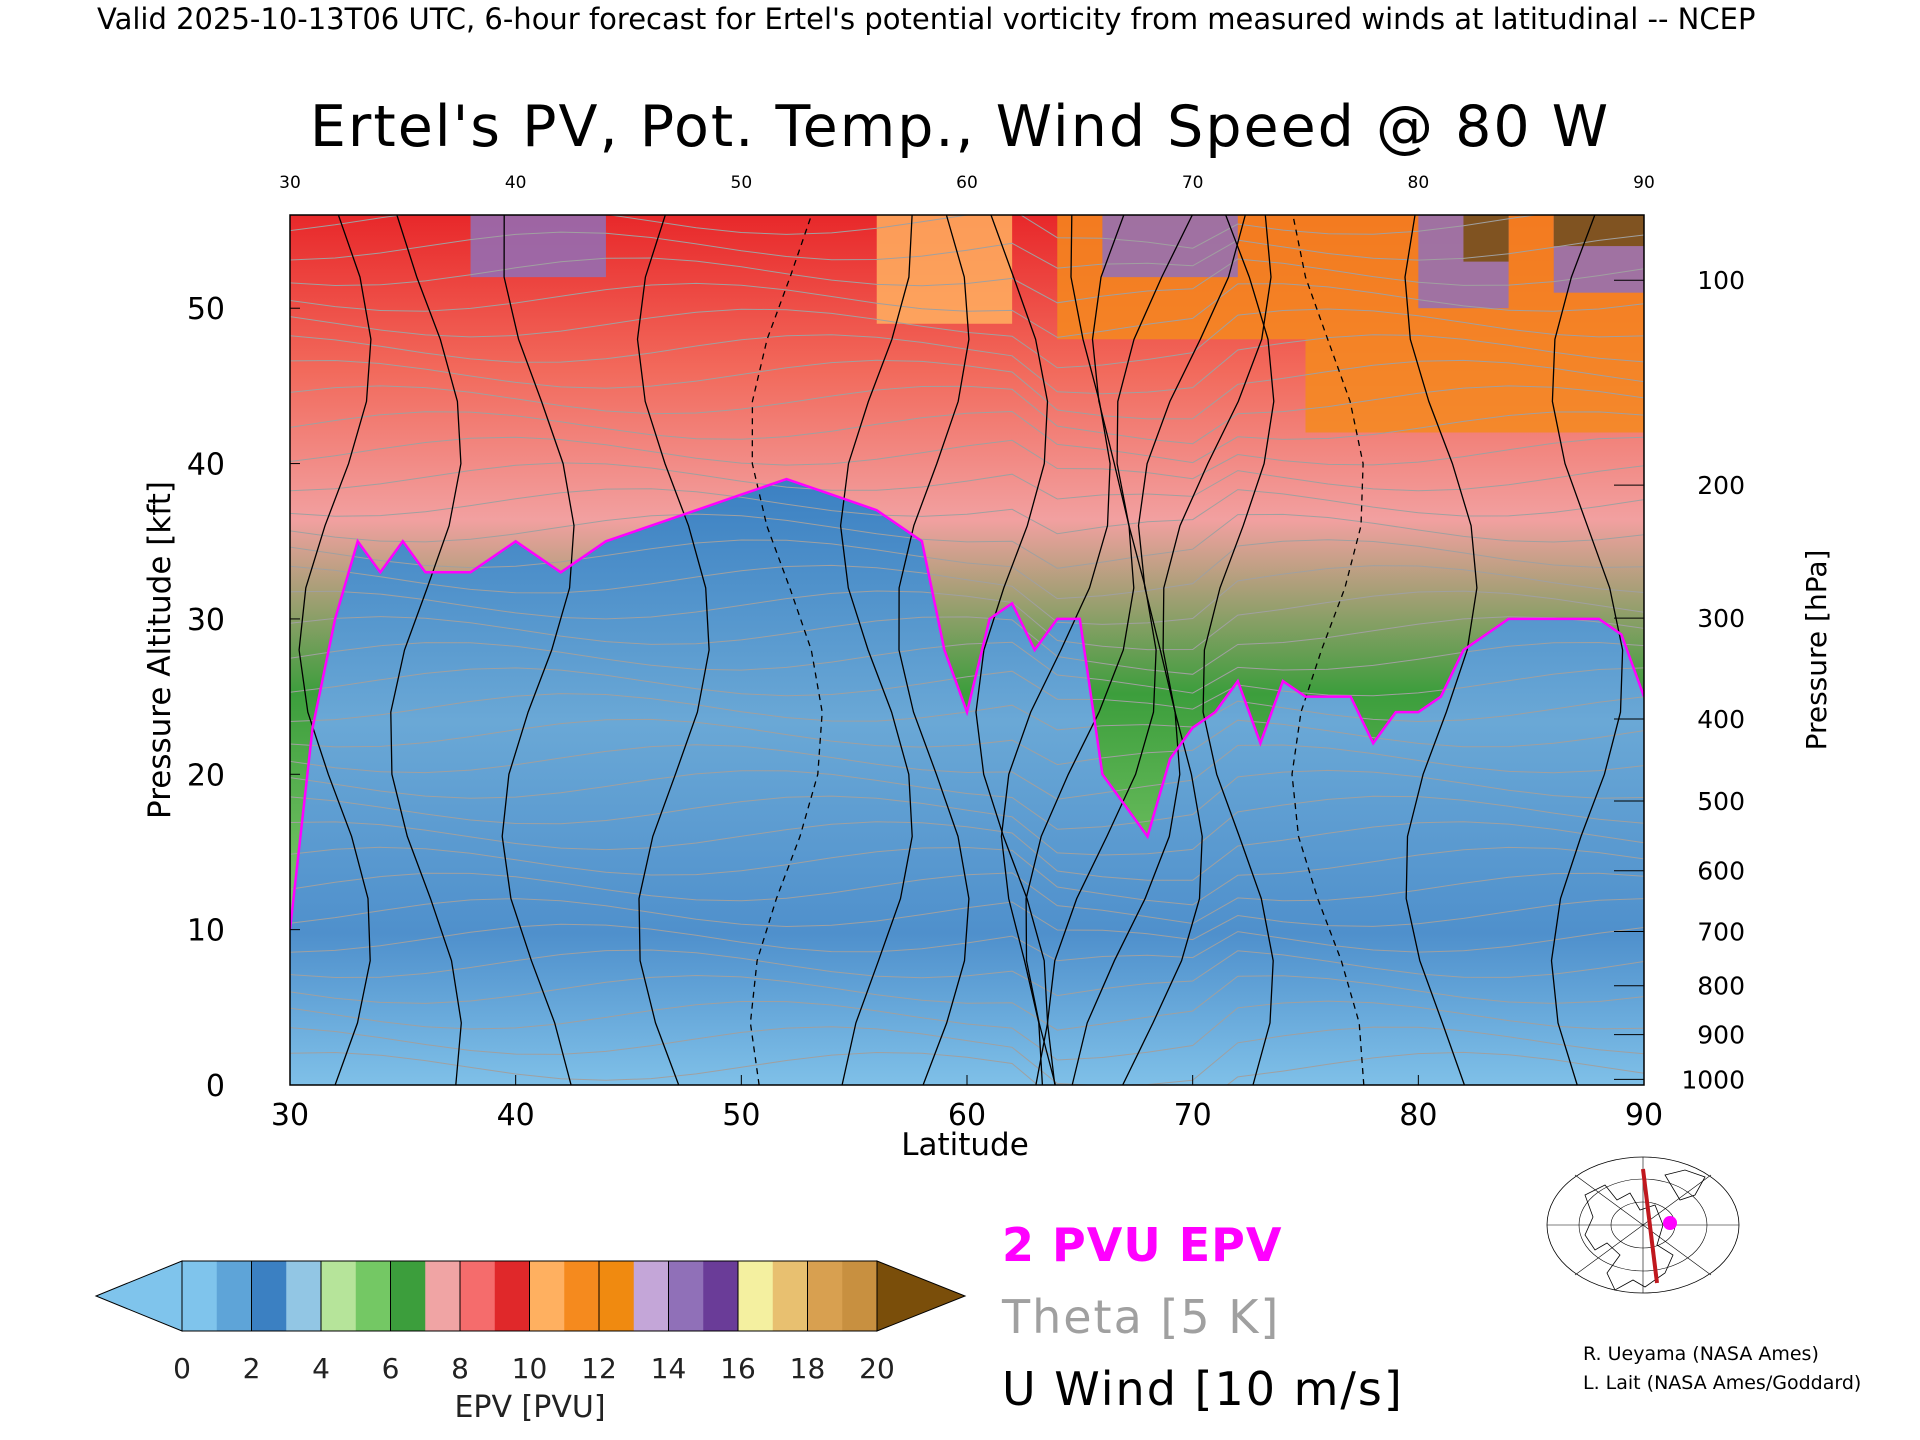 This screenshot has width=1920, height=1440. What do you see at coordinates (206, 775) in the screenshot?
I see `y-tick-label: 20` at bounding box center [206, 775].